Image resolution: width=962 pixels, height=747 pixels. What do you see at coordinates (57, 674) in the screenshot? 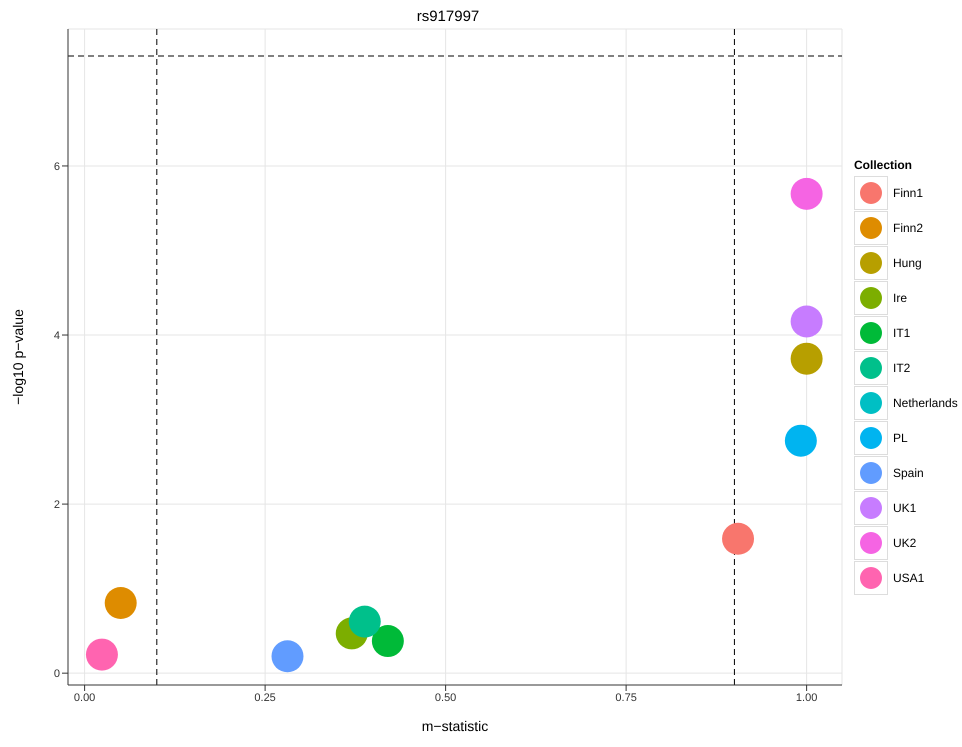
I see `y-tick-label: 0` at bounding box center [57, 674].